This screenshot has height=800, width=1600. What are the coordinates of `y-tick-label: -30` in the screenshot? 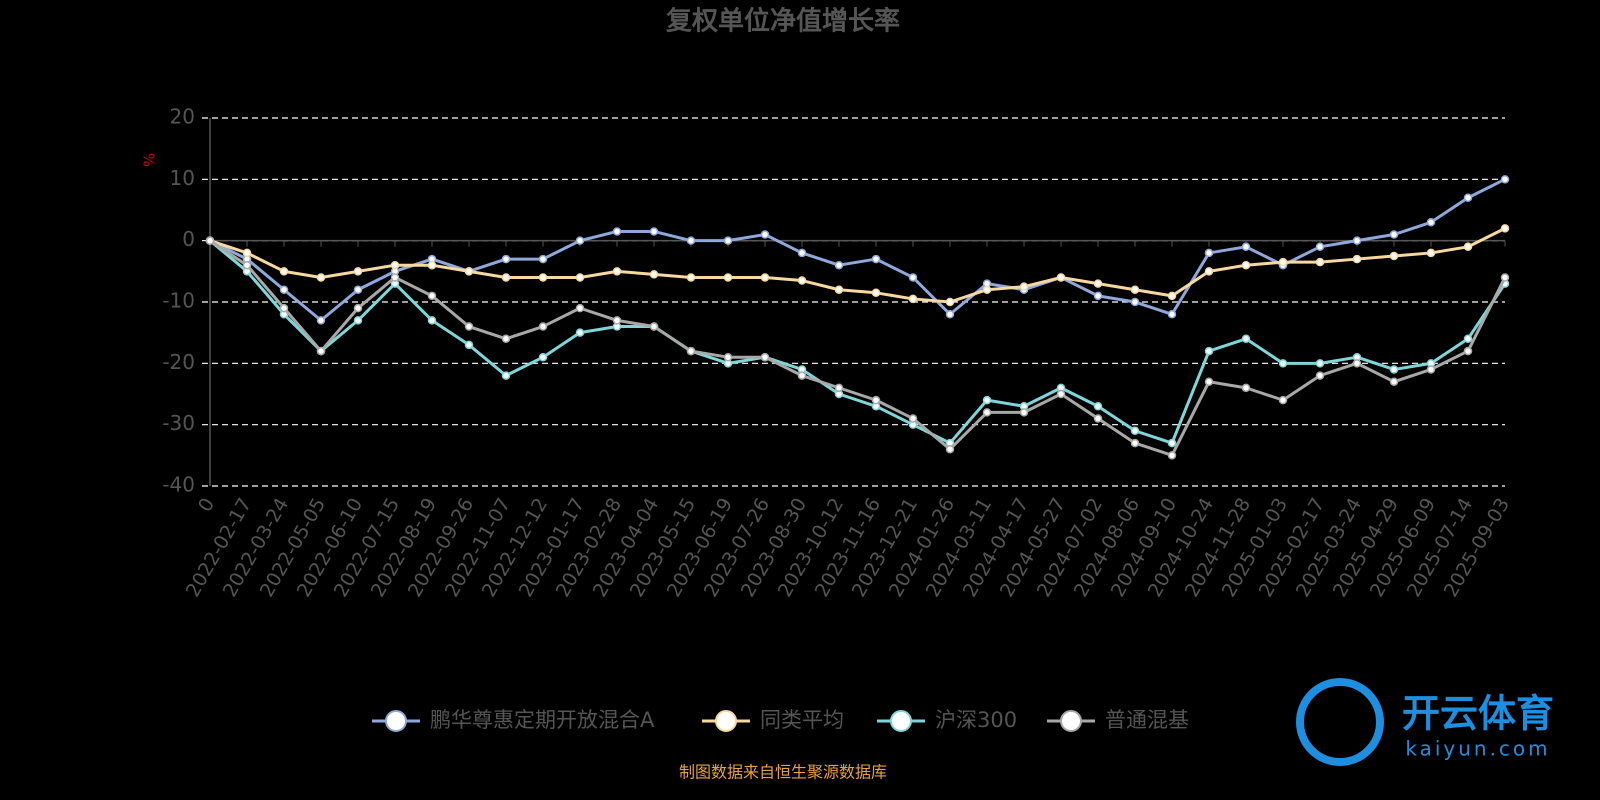 It's located at (178, 423).